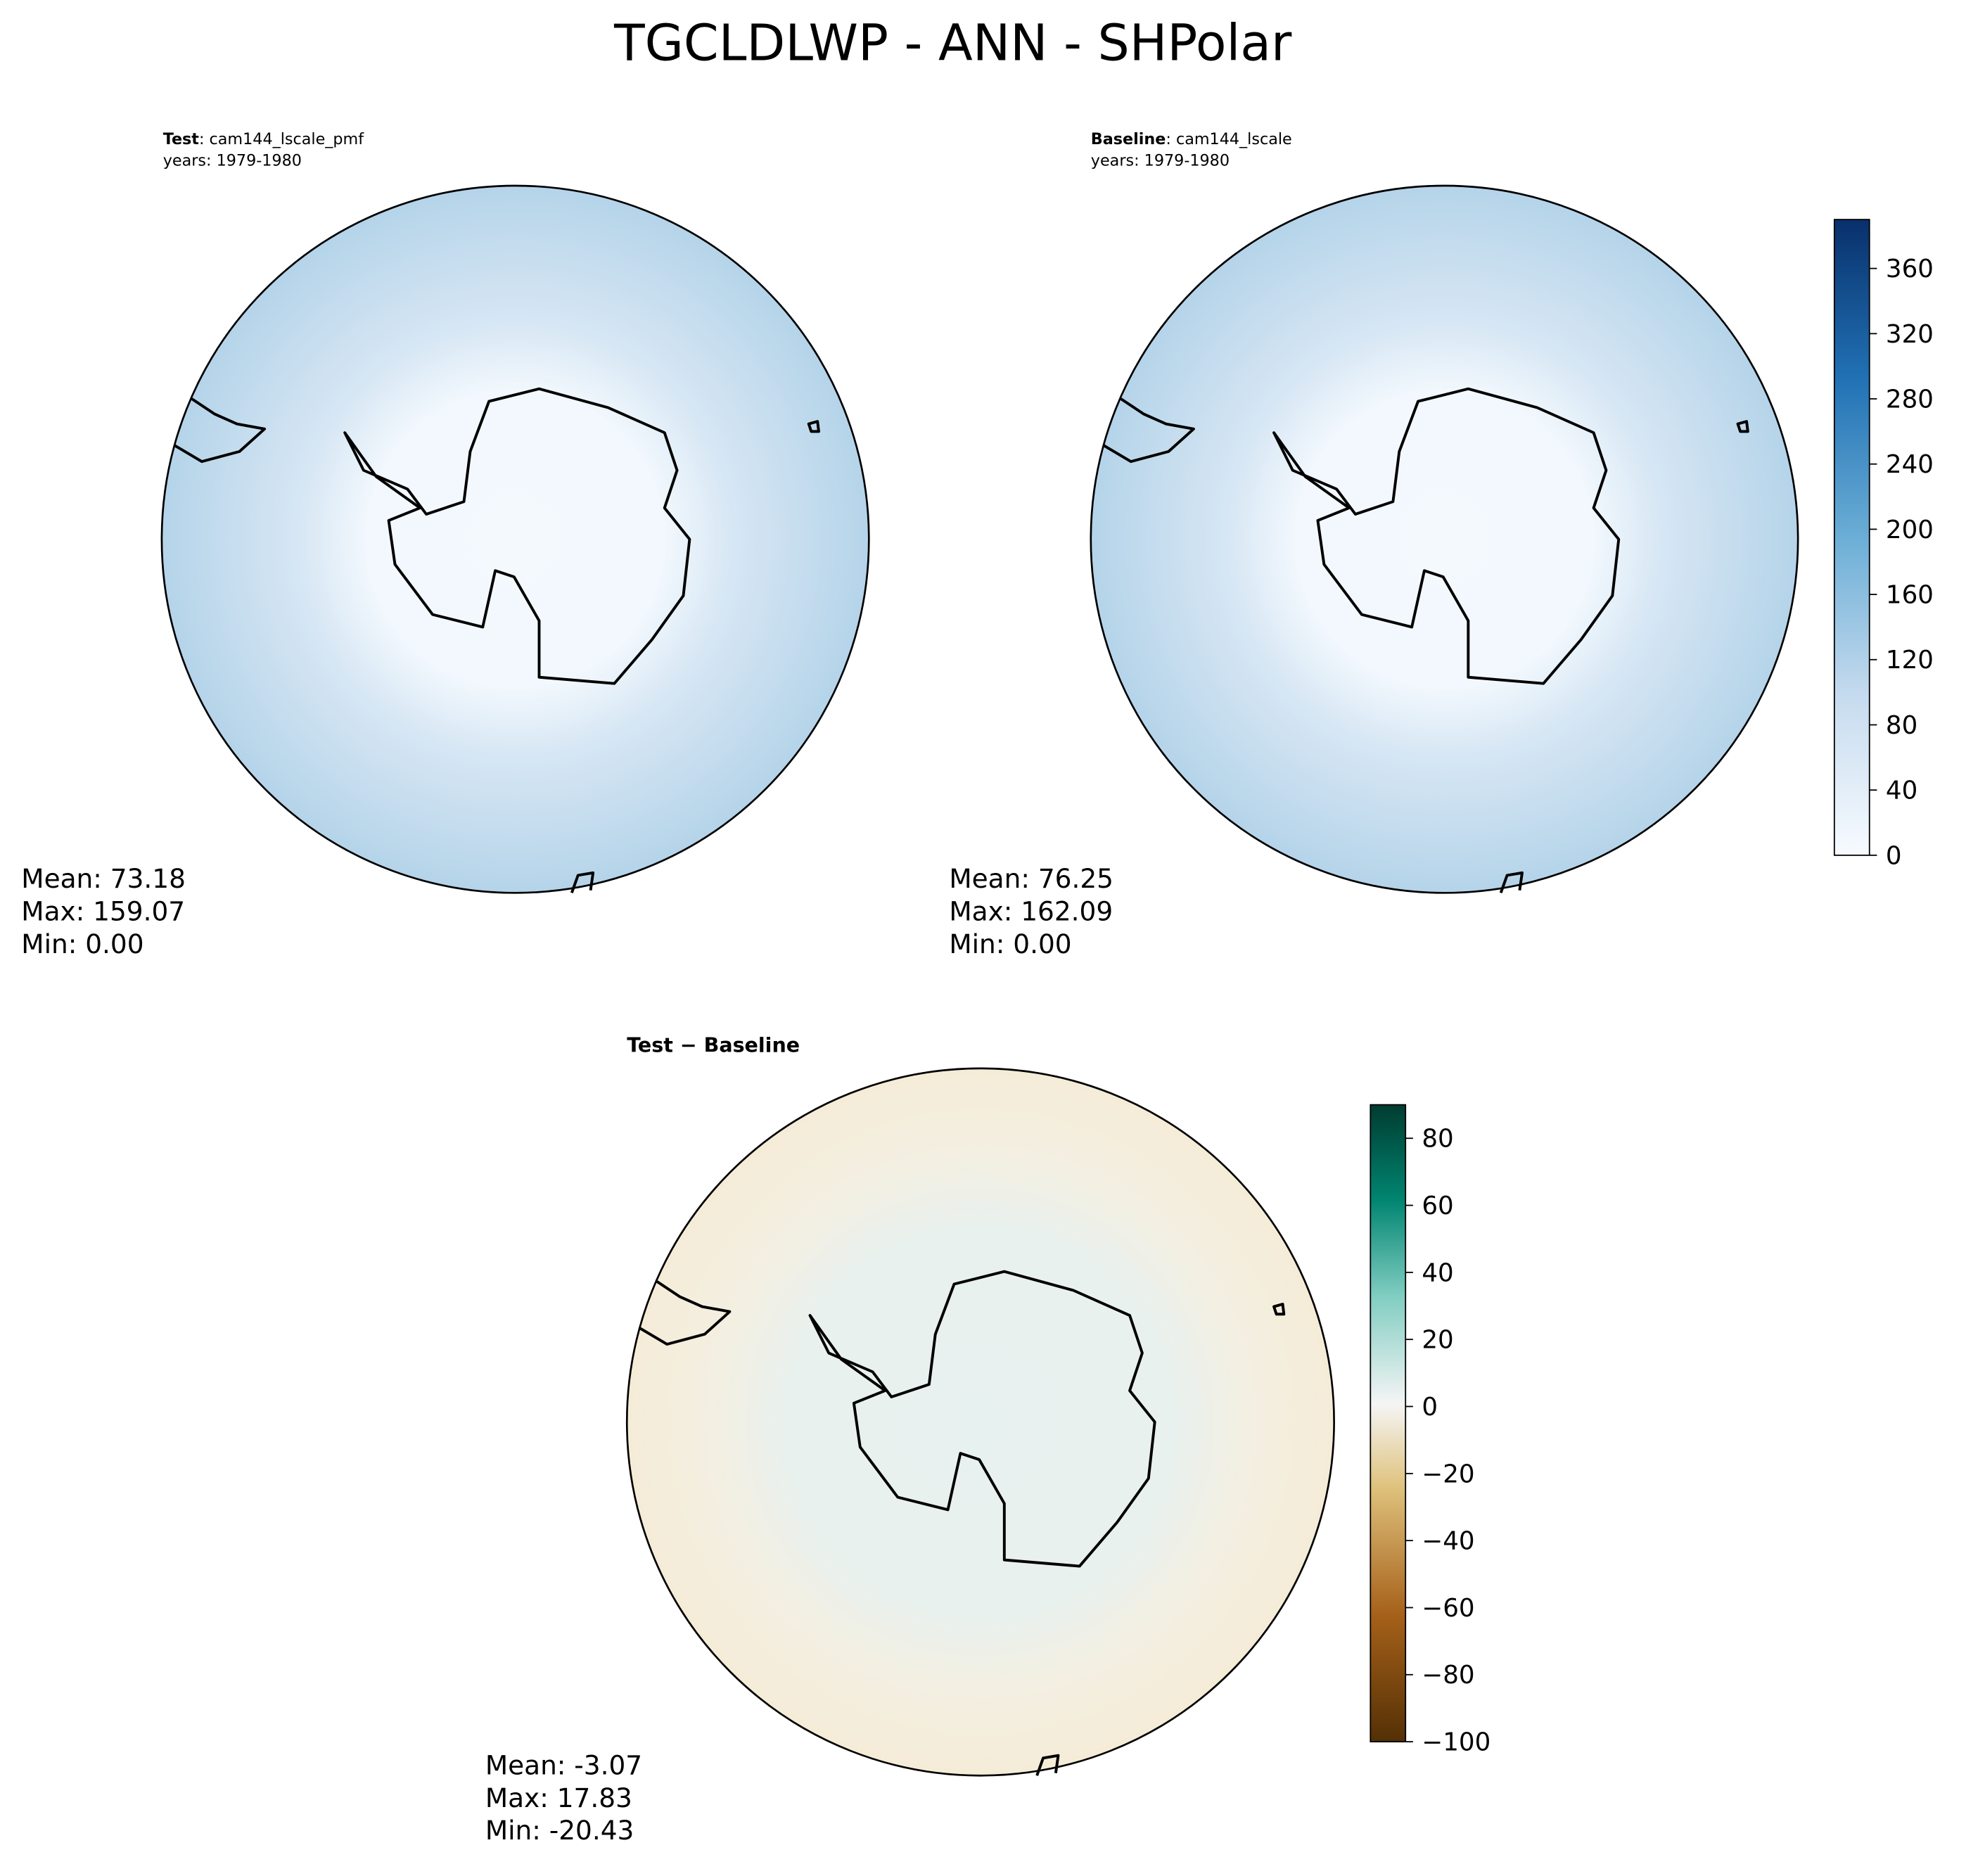  What do you see at coordinates (1437, 1340) in the screenshot?
I see `colorbar-tick-label: 20` at bounding box center [1437, 1340].